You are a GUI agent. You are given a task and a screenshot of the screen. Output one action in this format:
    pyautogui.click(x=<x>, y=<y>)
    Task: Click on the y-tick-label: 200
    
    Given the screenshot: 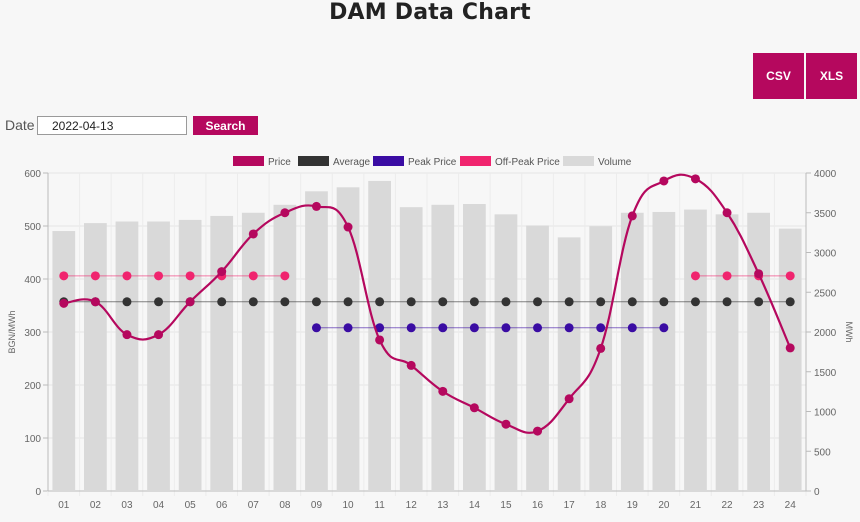 What is the action you would take?
    pyautogui.click(x=32, y=386)
    